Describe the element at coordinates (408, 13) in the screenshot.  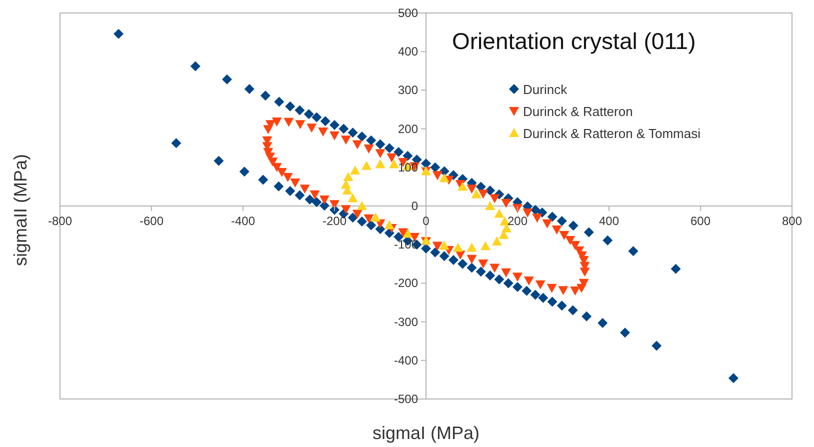
I see `y-tick-label: 500` at that location.